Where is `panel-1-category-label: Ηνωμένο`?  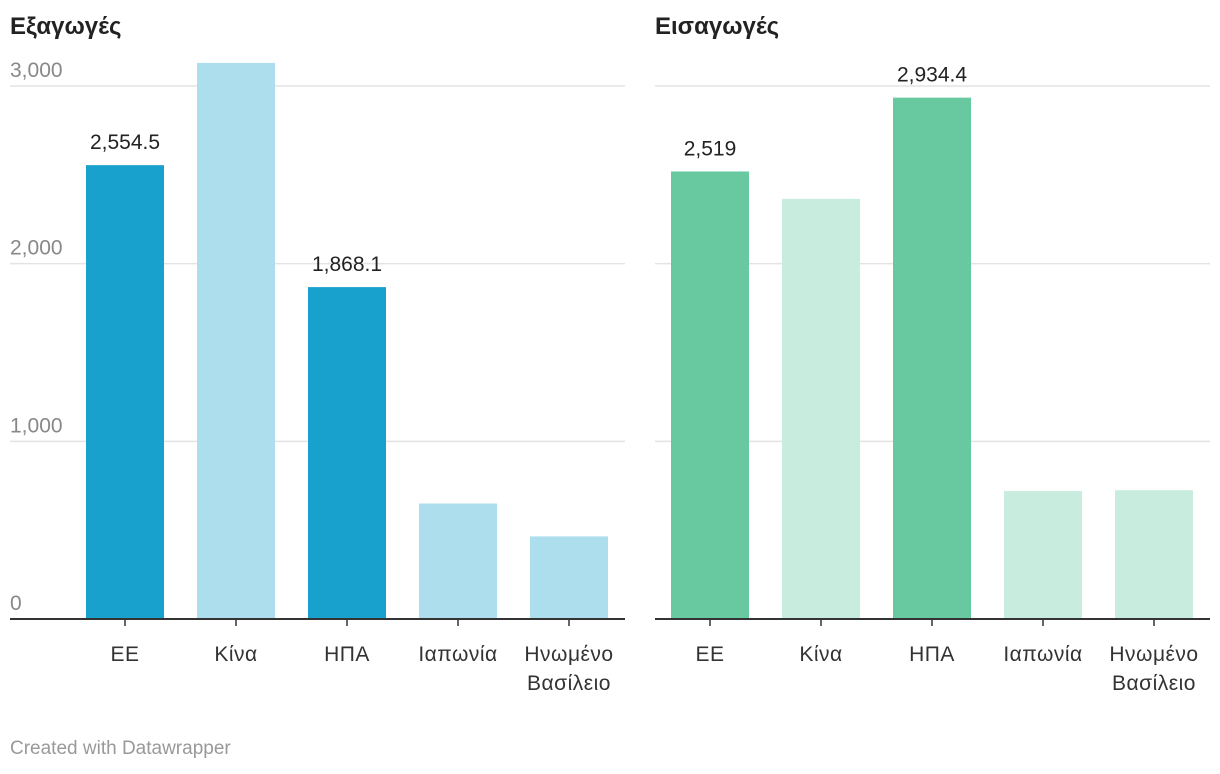 panel-1-category-label: Ηνωμένο is located at coordinates (568, 654).